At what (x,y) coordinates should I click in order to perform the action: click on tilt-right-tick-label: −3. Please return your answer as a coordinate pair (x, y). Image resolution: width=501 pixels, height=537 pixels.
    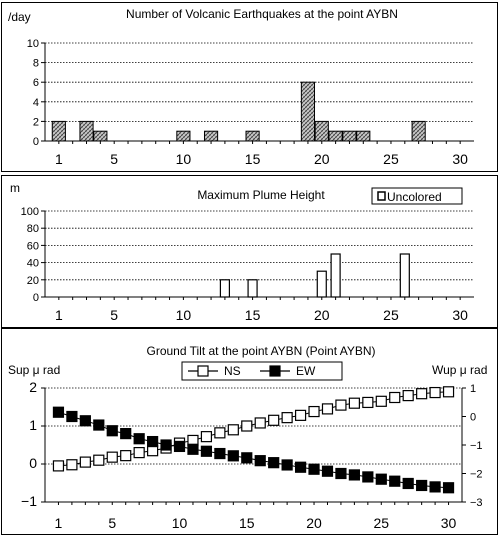
    Looking at the image, I should click on (476, 503).